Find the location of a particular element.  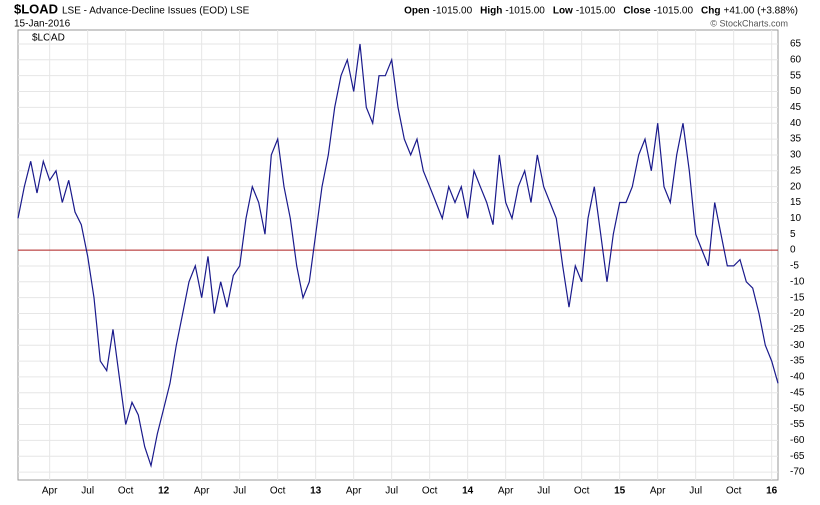

x-tick-label: 14 is located at coordinates (468, 491).